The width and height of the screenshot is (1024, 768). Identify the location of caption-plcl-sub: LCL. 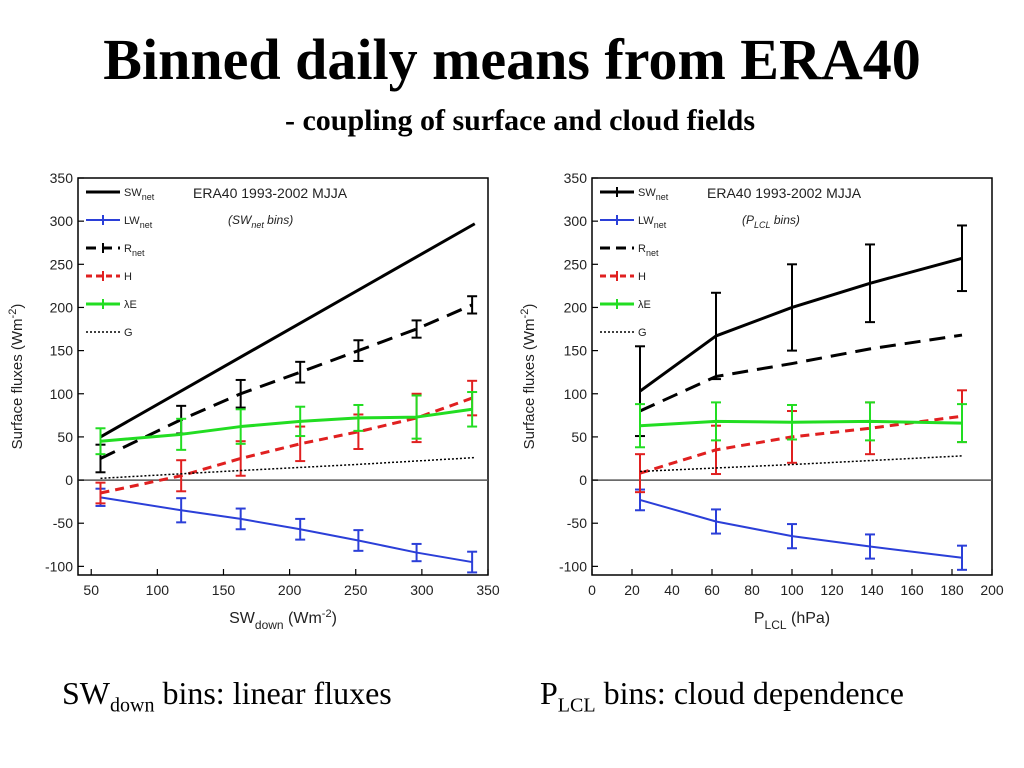
(576, 705).